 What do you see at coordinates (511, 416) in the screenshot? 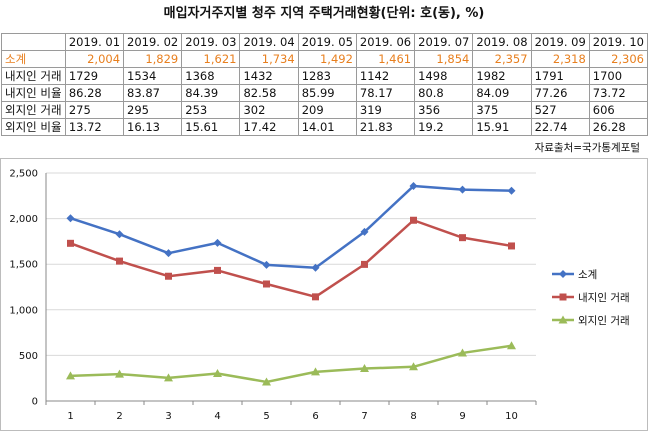
I see `x-tick-label: 10` at bounding box center [511, 416].